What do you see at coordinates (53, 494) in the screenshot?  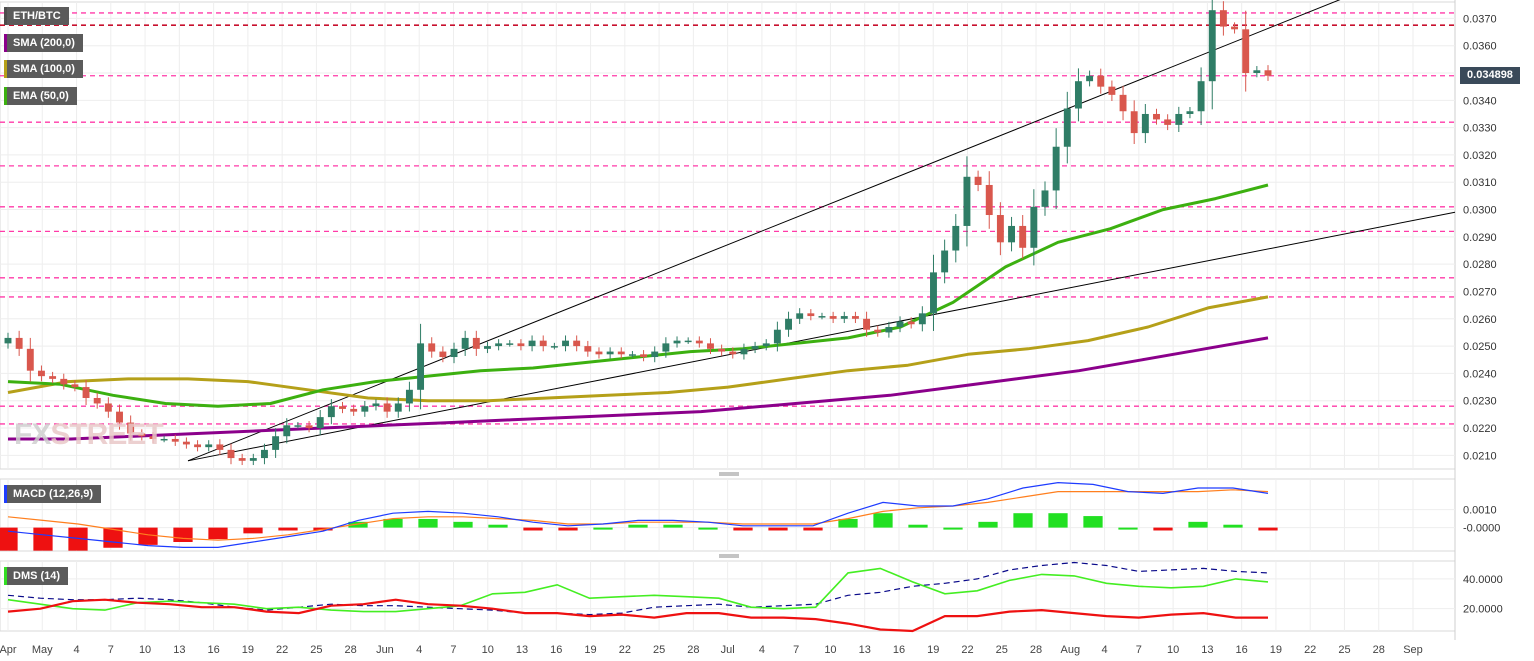 I see `macd-label: MACD (12,26,9)` at bounding box center [53, 494].